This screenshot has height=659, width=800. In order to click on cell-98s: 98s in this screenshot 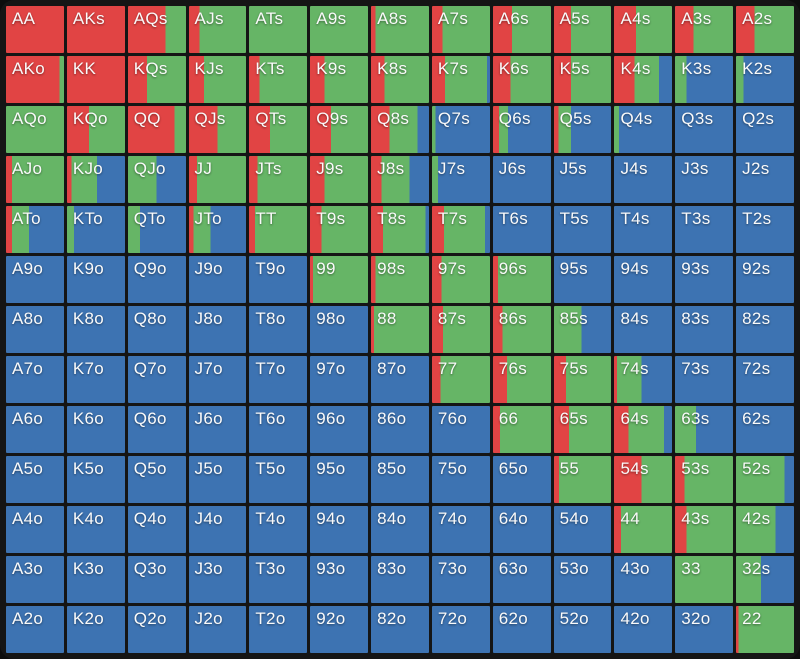, I will do `click(400, 279)`.